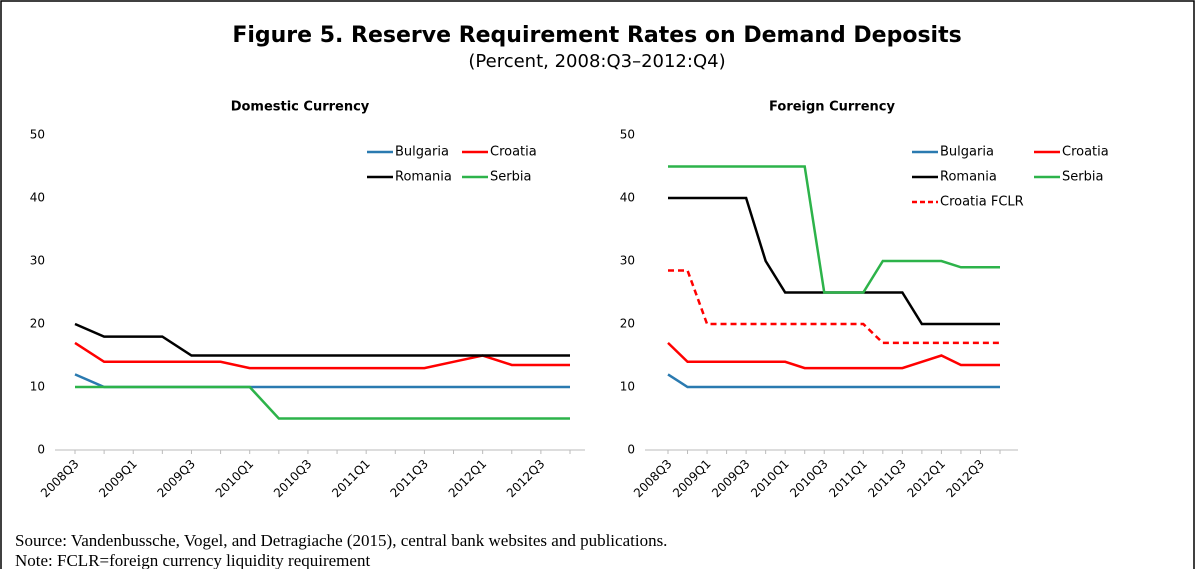  Describe the element at coordinates (982, 202) in the screenshot. I see `legend-label: Croatia FCLR` at that location.